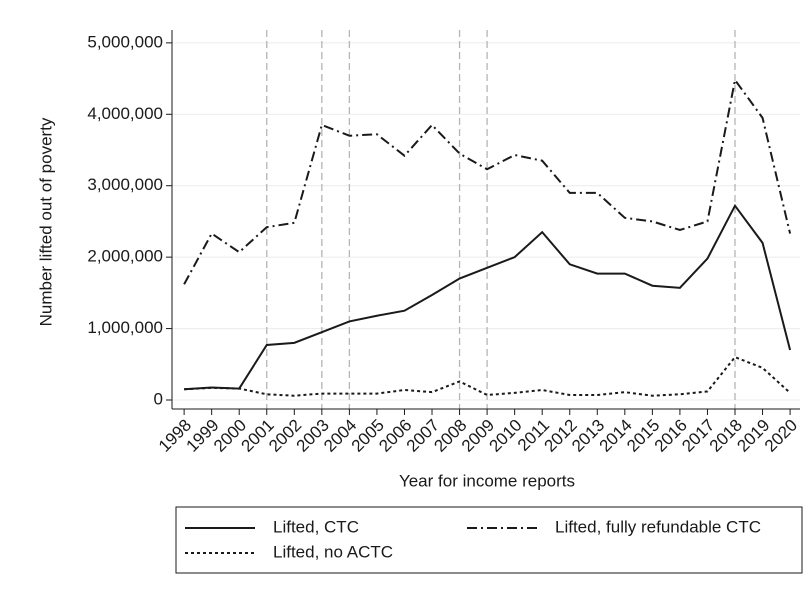 The width and height of the screenshot is (811, 592). Describe the element at coordinates (158, 398) in the screenshot. I see `y-tick-label: 0` at that location.